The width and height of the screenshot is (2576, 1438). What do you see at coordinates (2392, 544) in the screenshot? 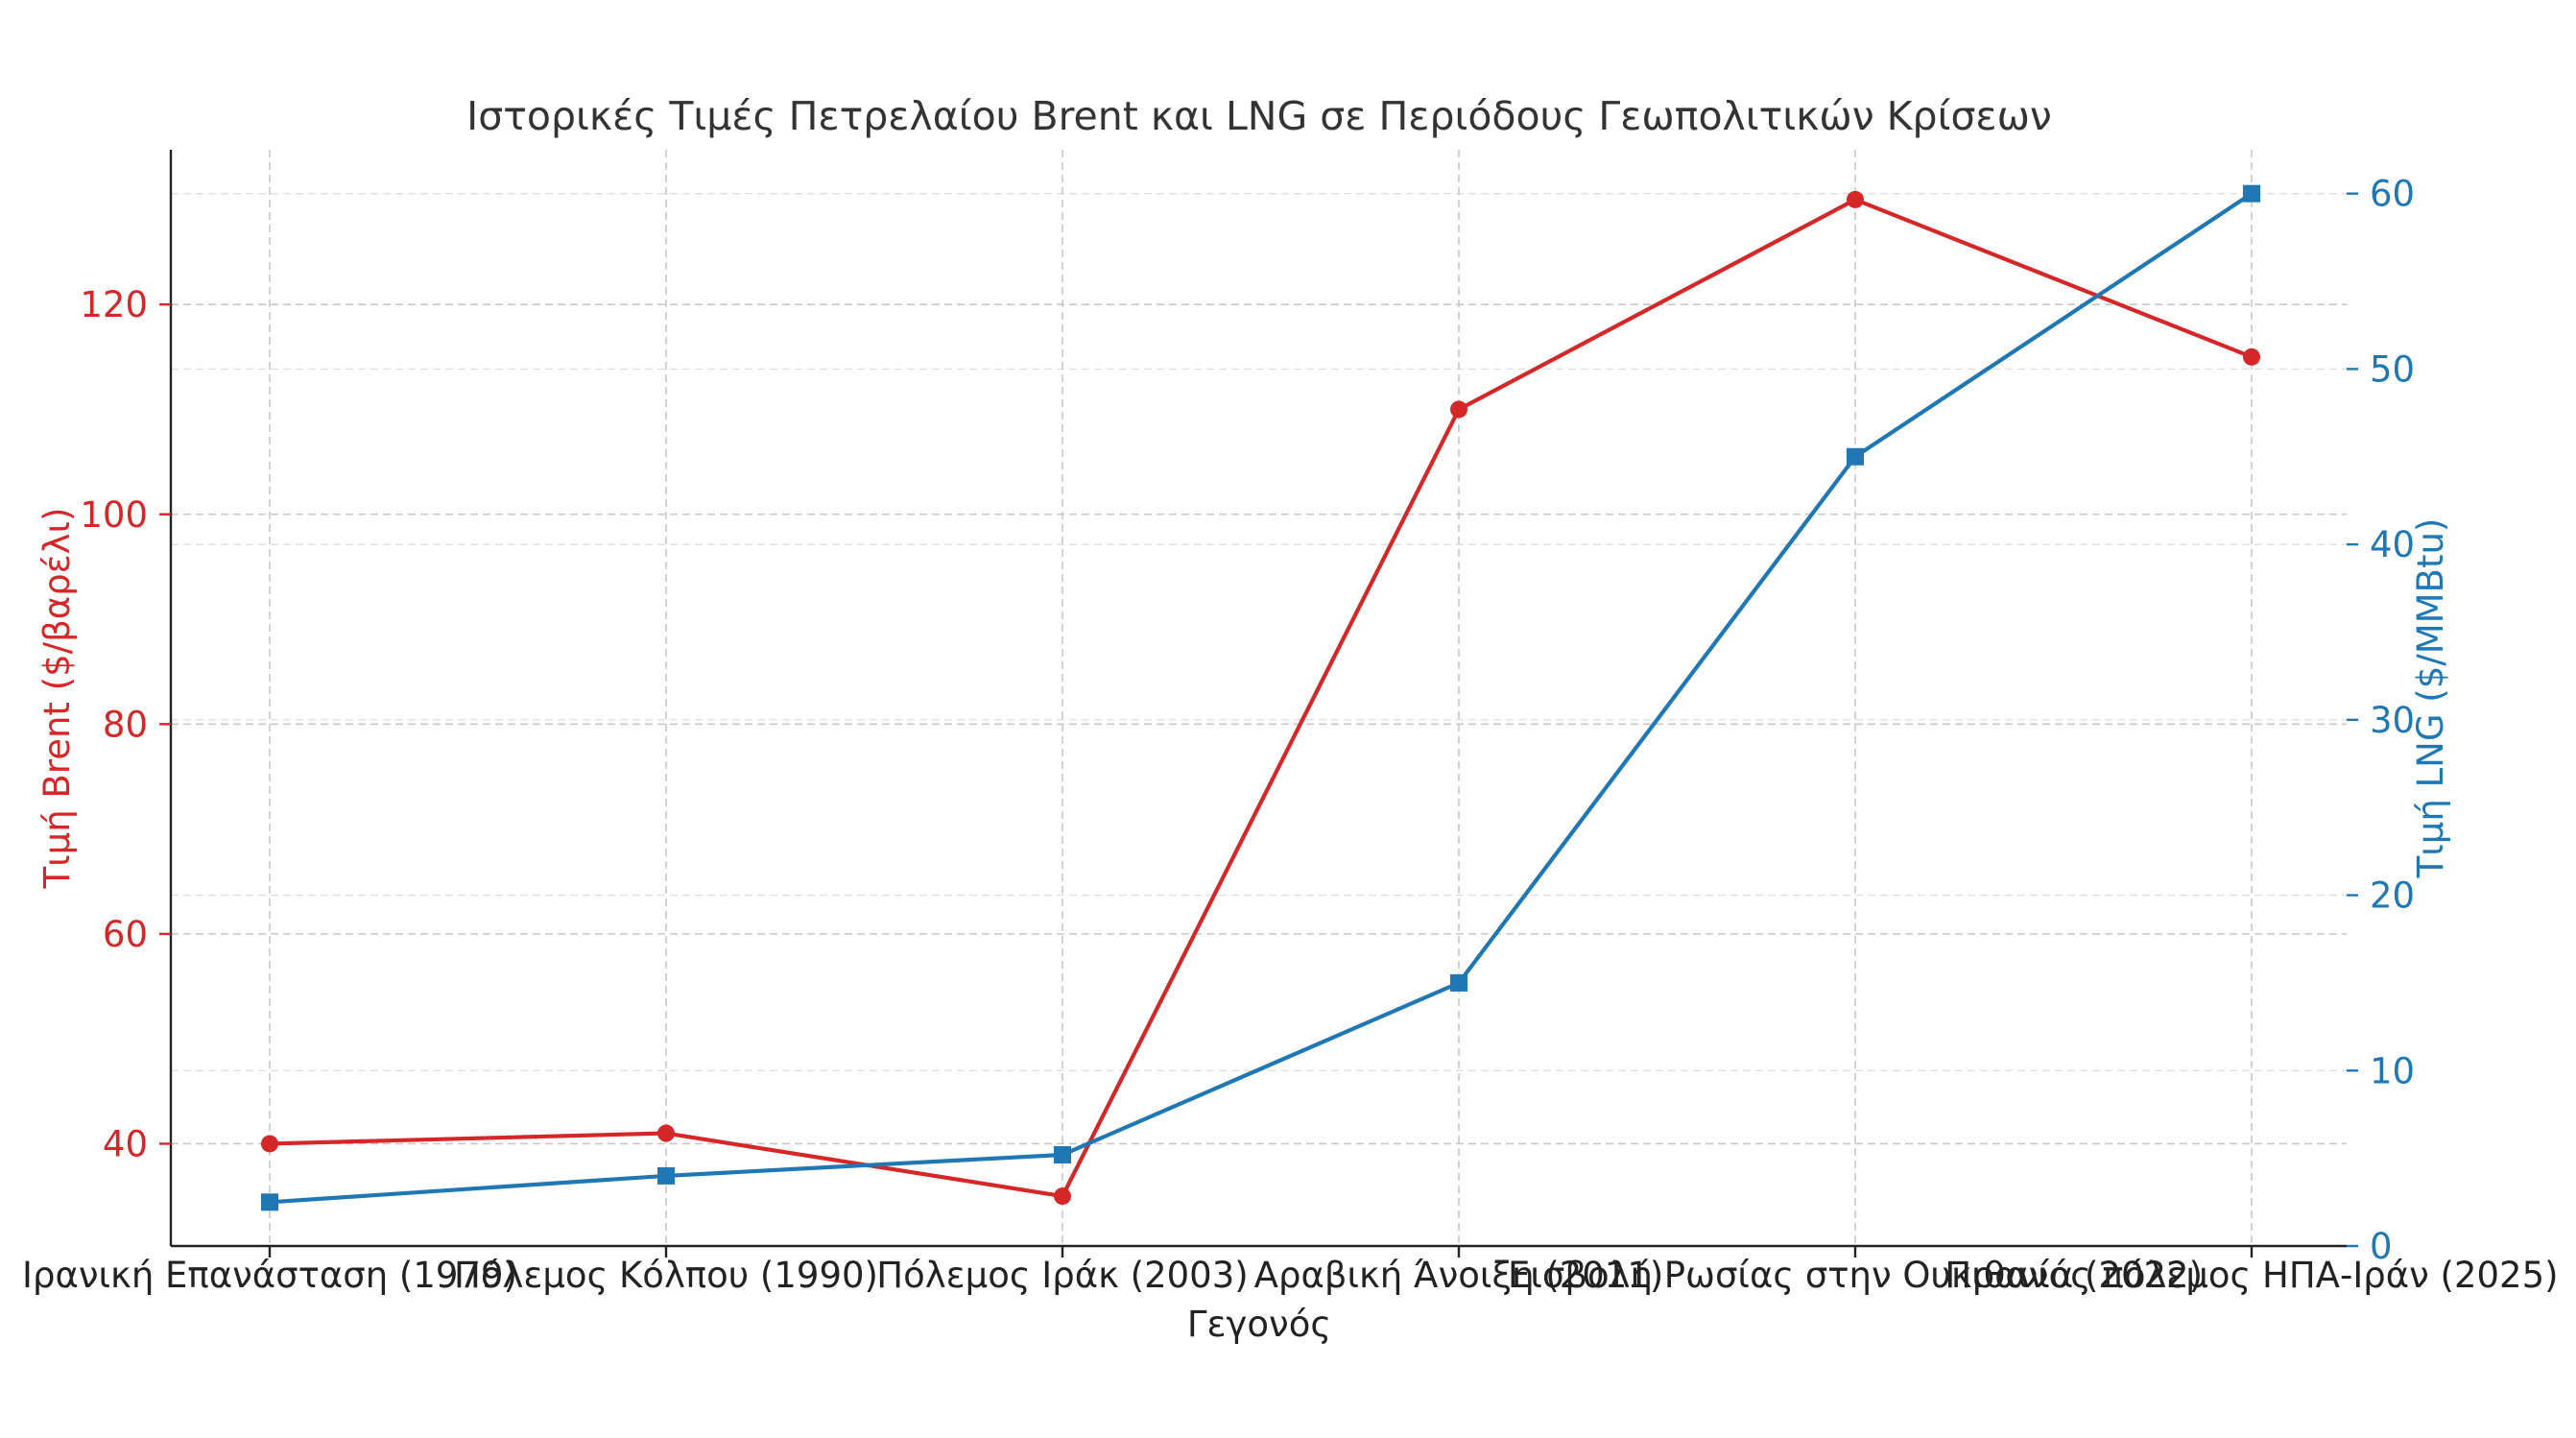
I see `y-tick-label-right: 40` at bounding box center [2392, 544].